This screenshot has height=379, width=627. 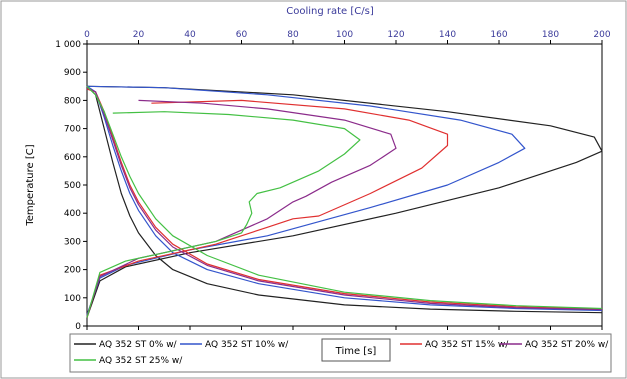 What do you see at coordinates (72, 73) in the screenshot?
I see `y-tick-label: 900` at bounding box center [72, 73].